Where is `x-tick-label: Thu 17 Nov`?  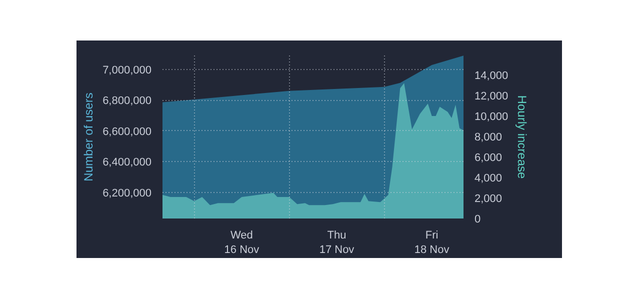
x-tick-label: Thu 17 Nov is located at coordinates (337, 243).